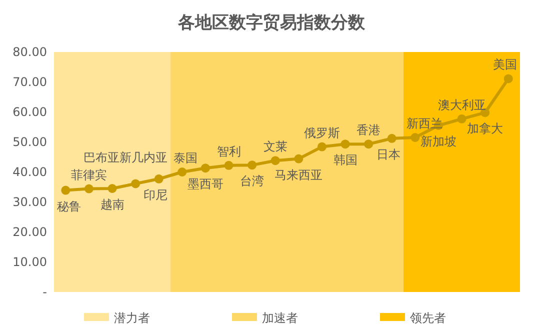 The width and height of the screenshot is (543, 330). What do you see at coordinates (29, 172) in the screenshot?
I see `y-tick-label: 40.00` at bounding box center [29, 172].